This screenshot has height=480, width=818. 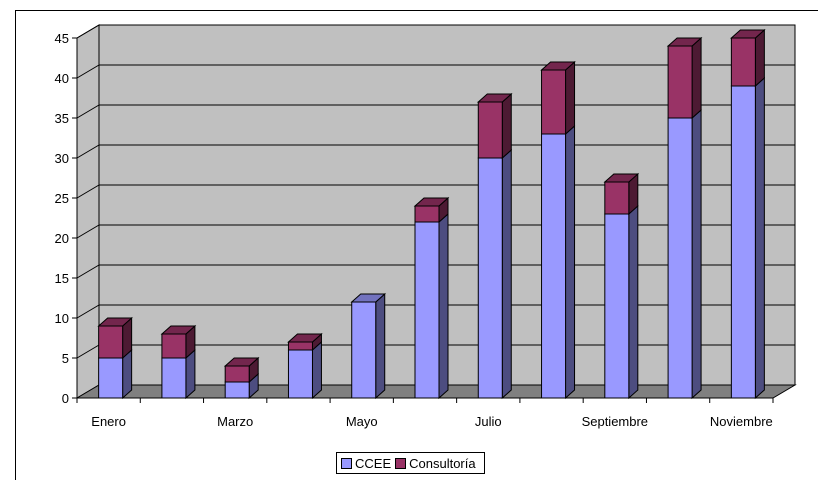 I want to click on y-tick-label: 30, so click(x=62, y=158).